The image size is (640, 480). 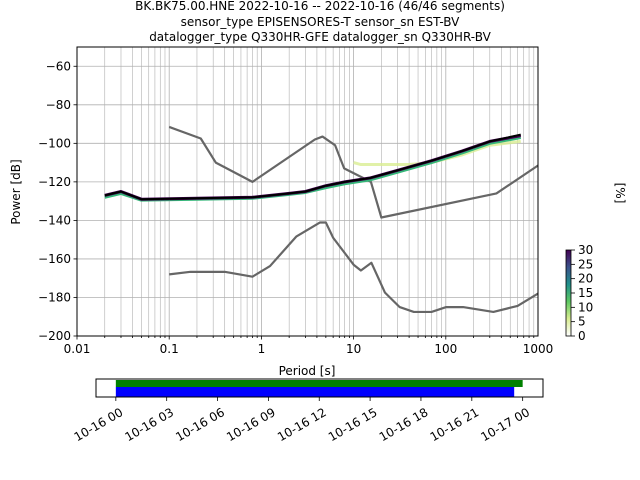 What do you see at coordinates (582, 336) in the screenshot?
I see `colorbar-tick-label: 0` at bounding box center [582, 336].